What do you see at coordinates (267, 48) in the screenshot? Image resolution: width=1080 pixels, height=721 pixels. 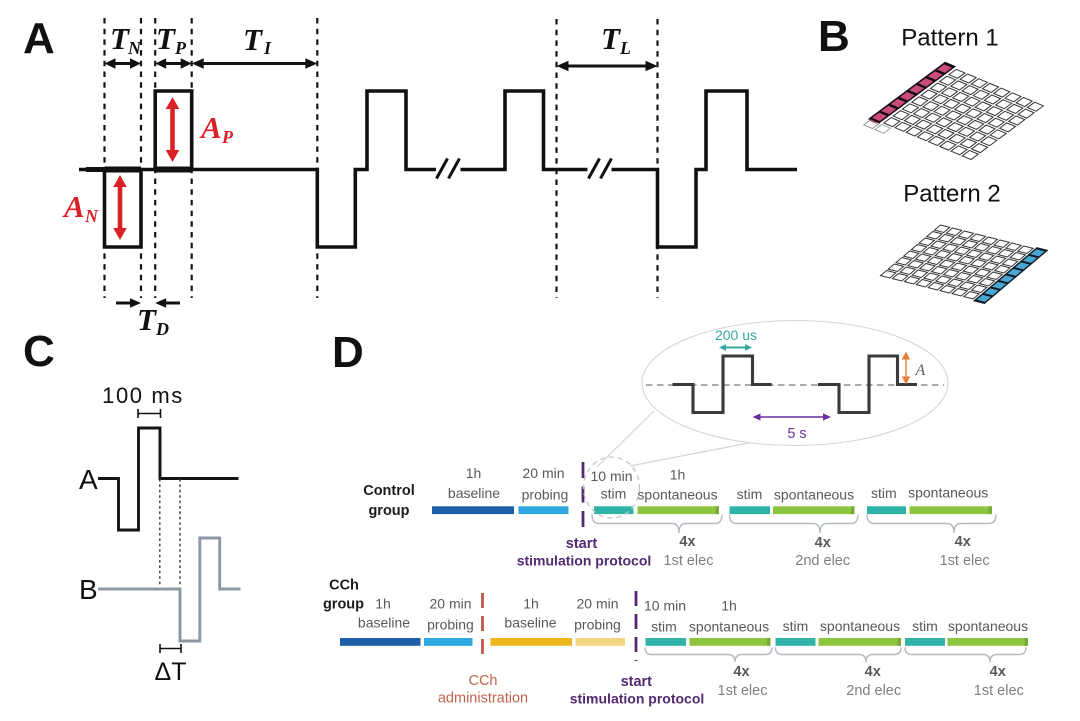 I see `svg-text: I` at bounding box center [267, 48].